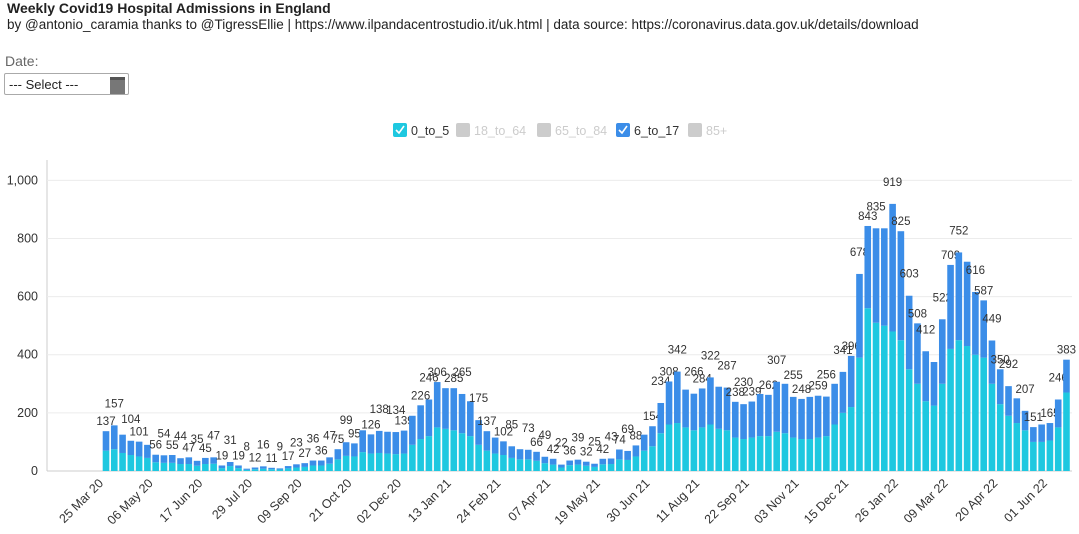  Describe the element at coordinates (491, 130) in the screenshot. I see `legend-item: 18_to_64` at that location.